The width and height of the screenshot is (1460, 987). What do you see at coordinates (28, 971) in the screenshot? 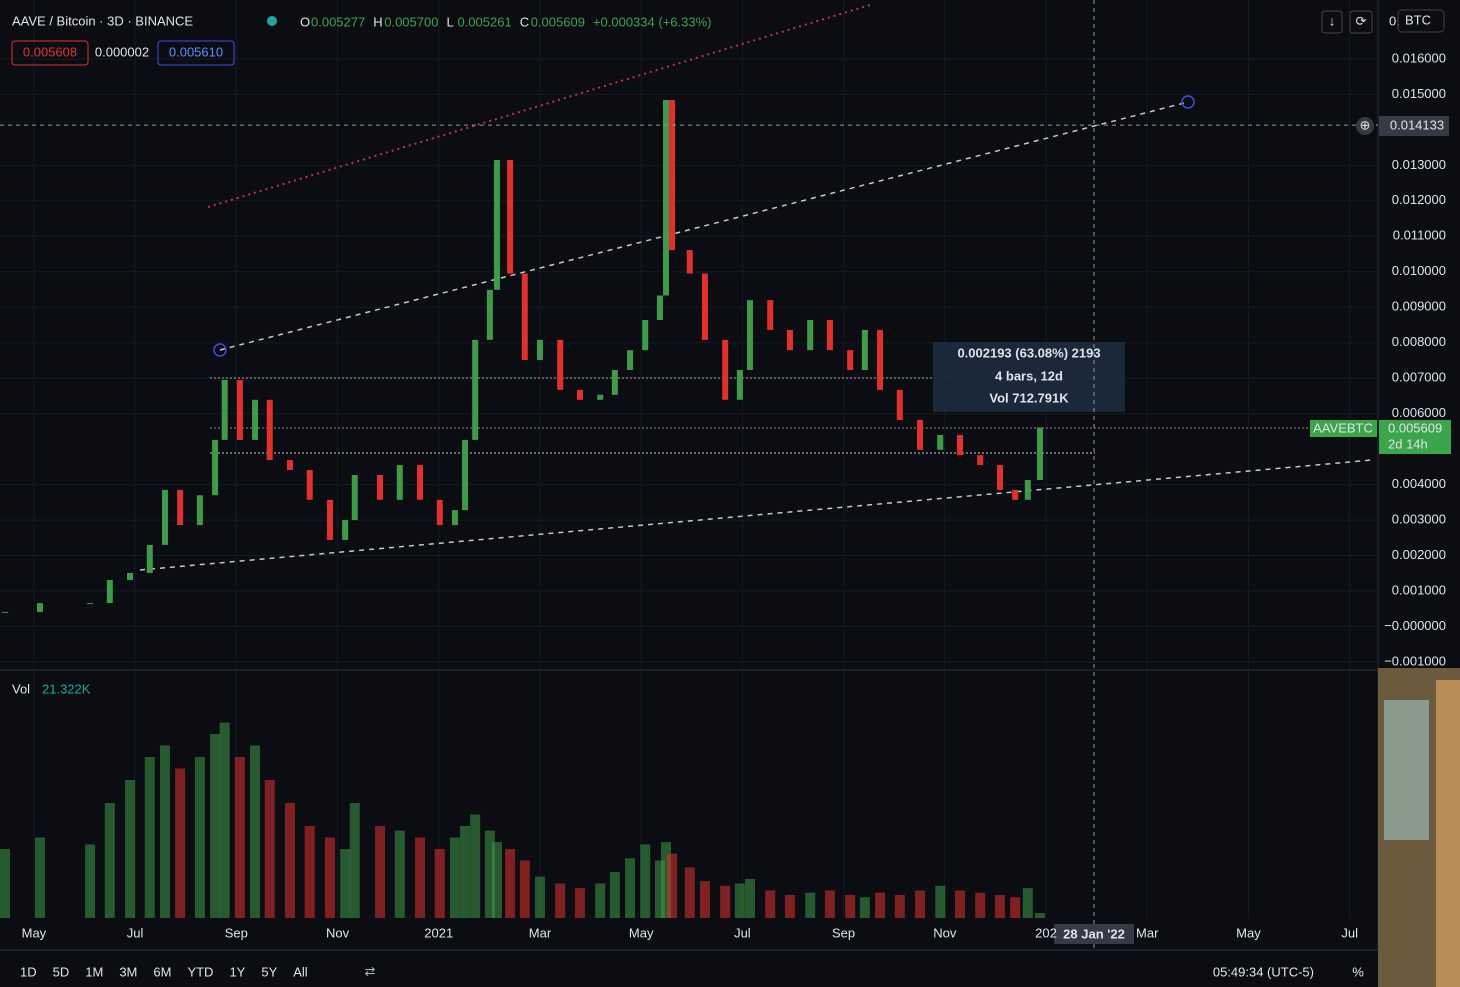
I see `range-button: 1D` at bounding box center [28, 971].